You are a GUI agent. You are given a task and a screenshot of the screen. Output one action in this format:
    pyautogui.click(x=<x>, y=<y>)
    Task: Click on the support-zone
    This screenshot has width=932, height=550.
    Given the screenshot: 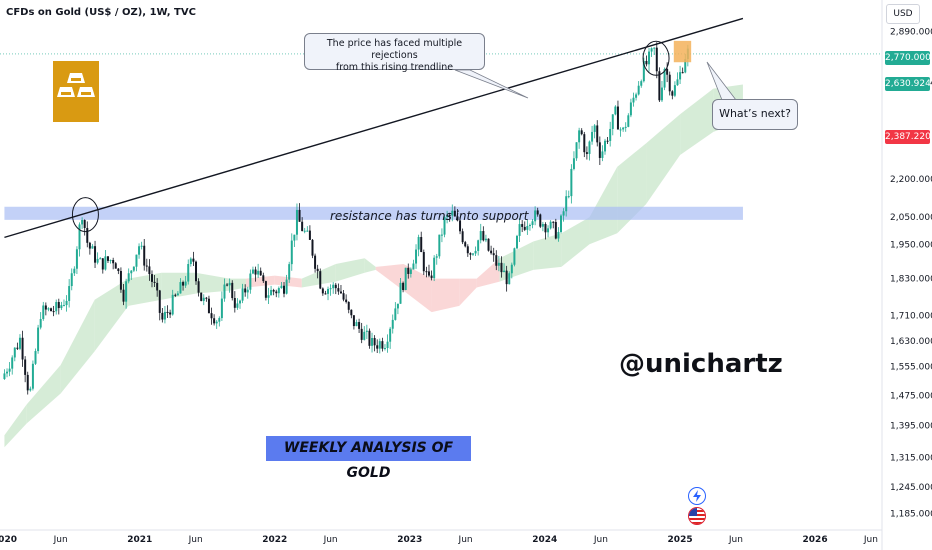 What is the action you would take?
    pyautogui.click(x=373, y=213)
    